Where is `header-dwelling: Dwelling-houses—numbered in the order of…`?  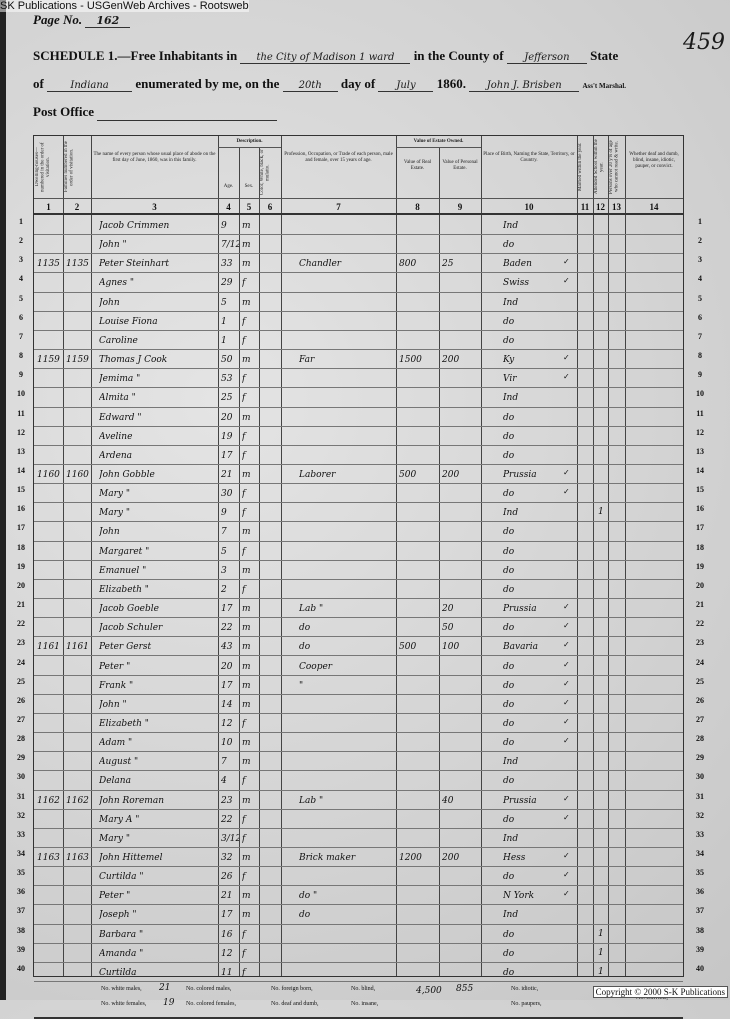
header-dwelling: Dwelling-houses—numbered in the order of… is located at coordinates (43, 167).